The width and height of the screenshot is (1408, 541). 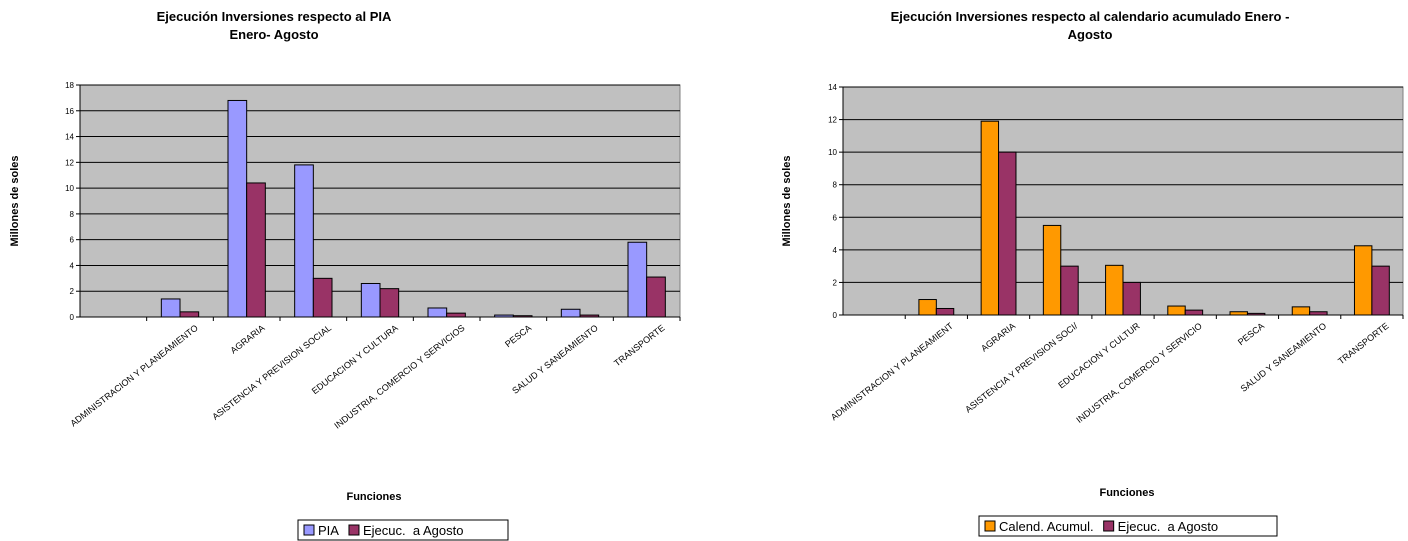 What do you see at coordinates (639, 346) in the screenshot?
I see `chart-1-category-label: TRANSPORTE` at bounding box center [639, 346].